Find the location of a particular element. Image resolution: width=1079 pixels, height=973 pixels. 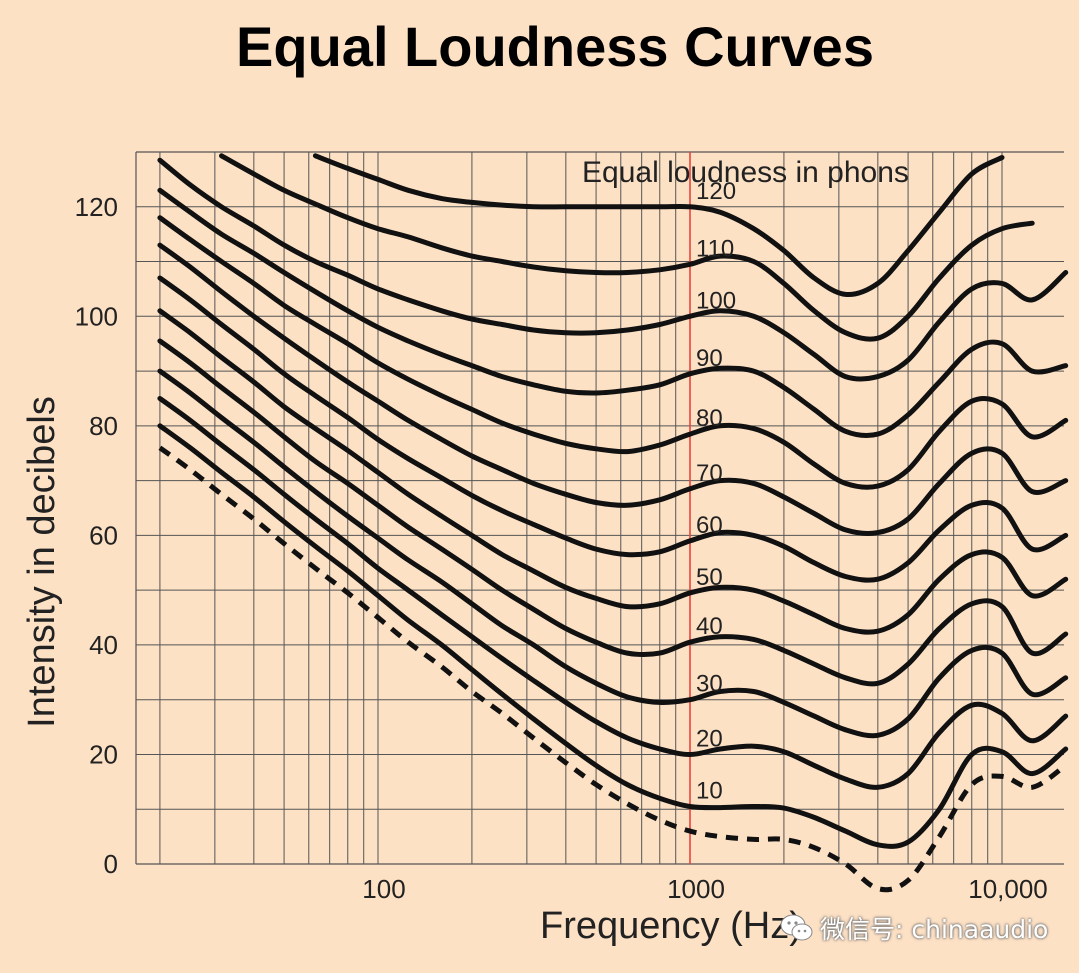

curve-label-60: 60 is located at coordinates (709, 525).